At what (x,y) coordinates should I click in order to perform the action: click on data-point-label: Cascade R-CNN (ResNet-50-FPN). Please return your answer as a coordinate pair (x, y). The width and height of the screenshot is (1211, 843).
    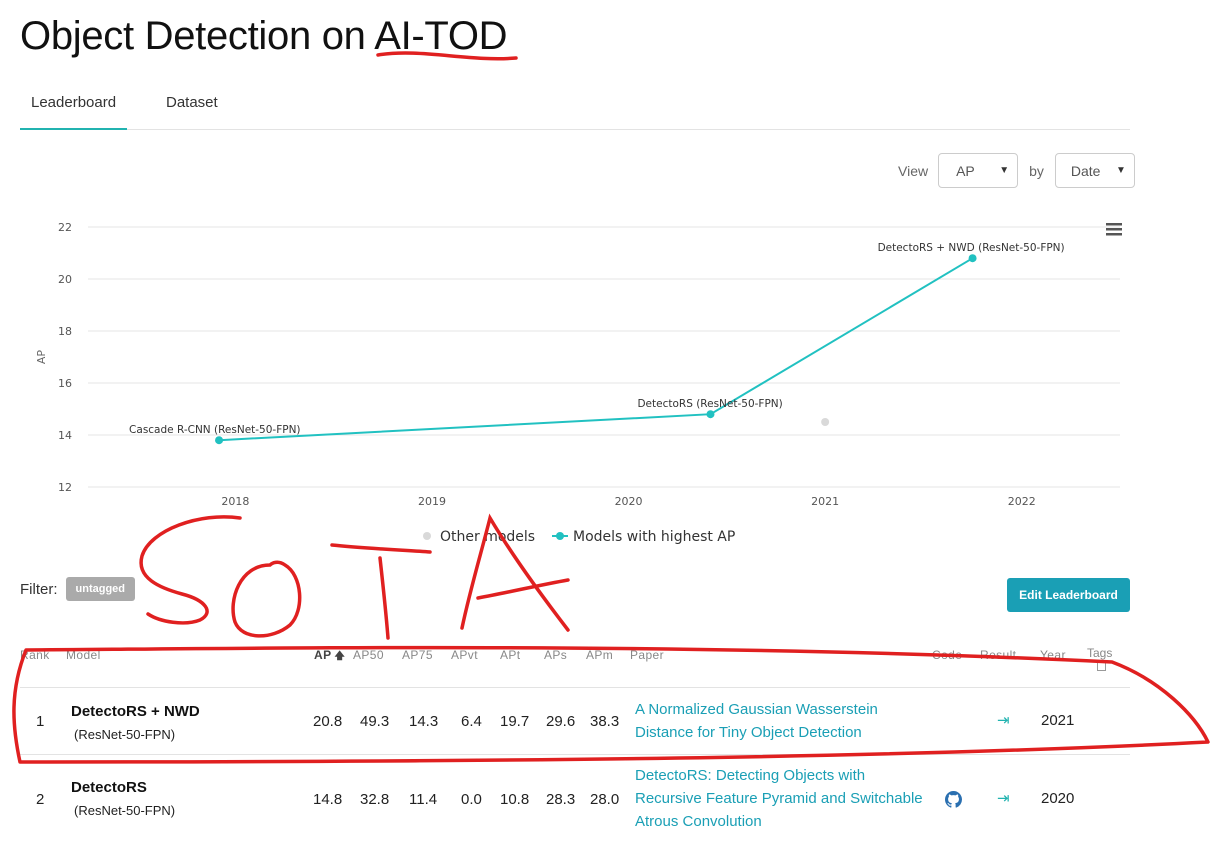
    Looking at the image, I should click on (214, 430).